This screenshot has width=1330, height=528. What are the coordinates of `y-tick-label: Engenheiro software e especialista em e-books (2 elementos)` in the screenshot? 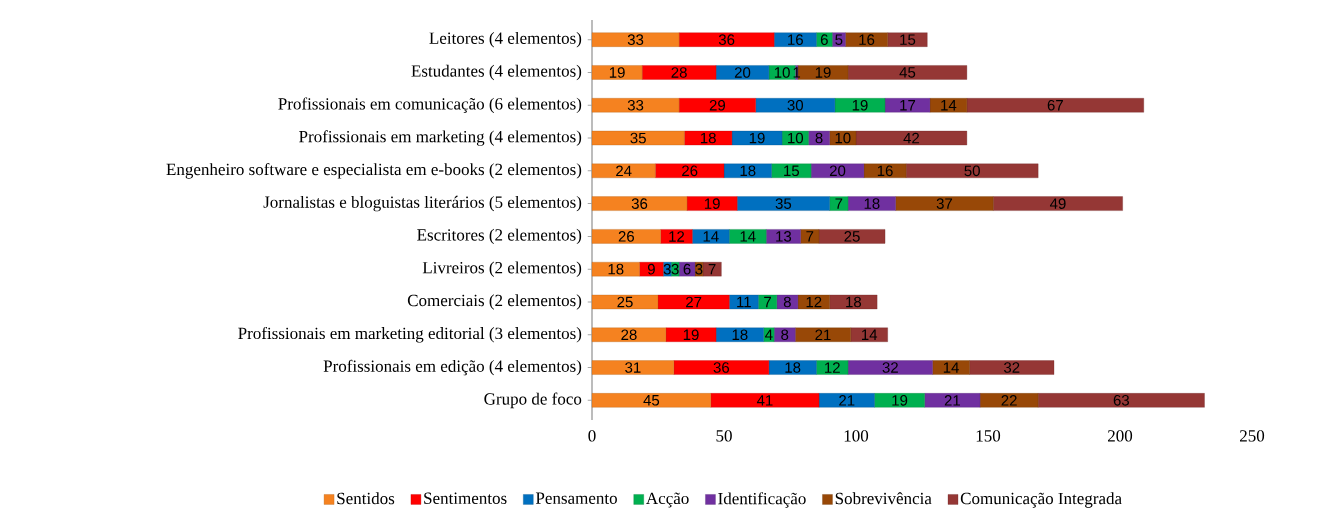 It's located at (374, 171).